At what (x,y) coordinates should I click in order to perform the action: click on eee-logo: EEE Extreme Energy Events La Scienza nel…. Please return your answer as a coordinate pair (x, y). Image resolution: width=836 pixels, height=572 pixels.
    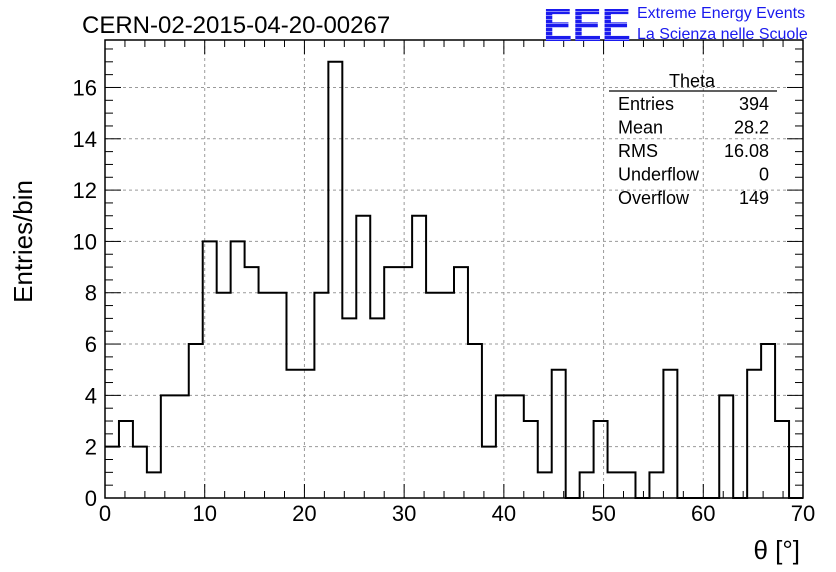
    Looking at the image, I should click on (675, 25).